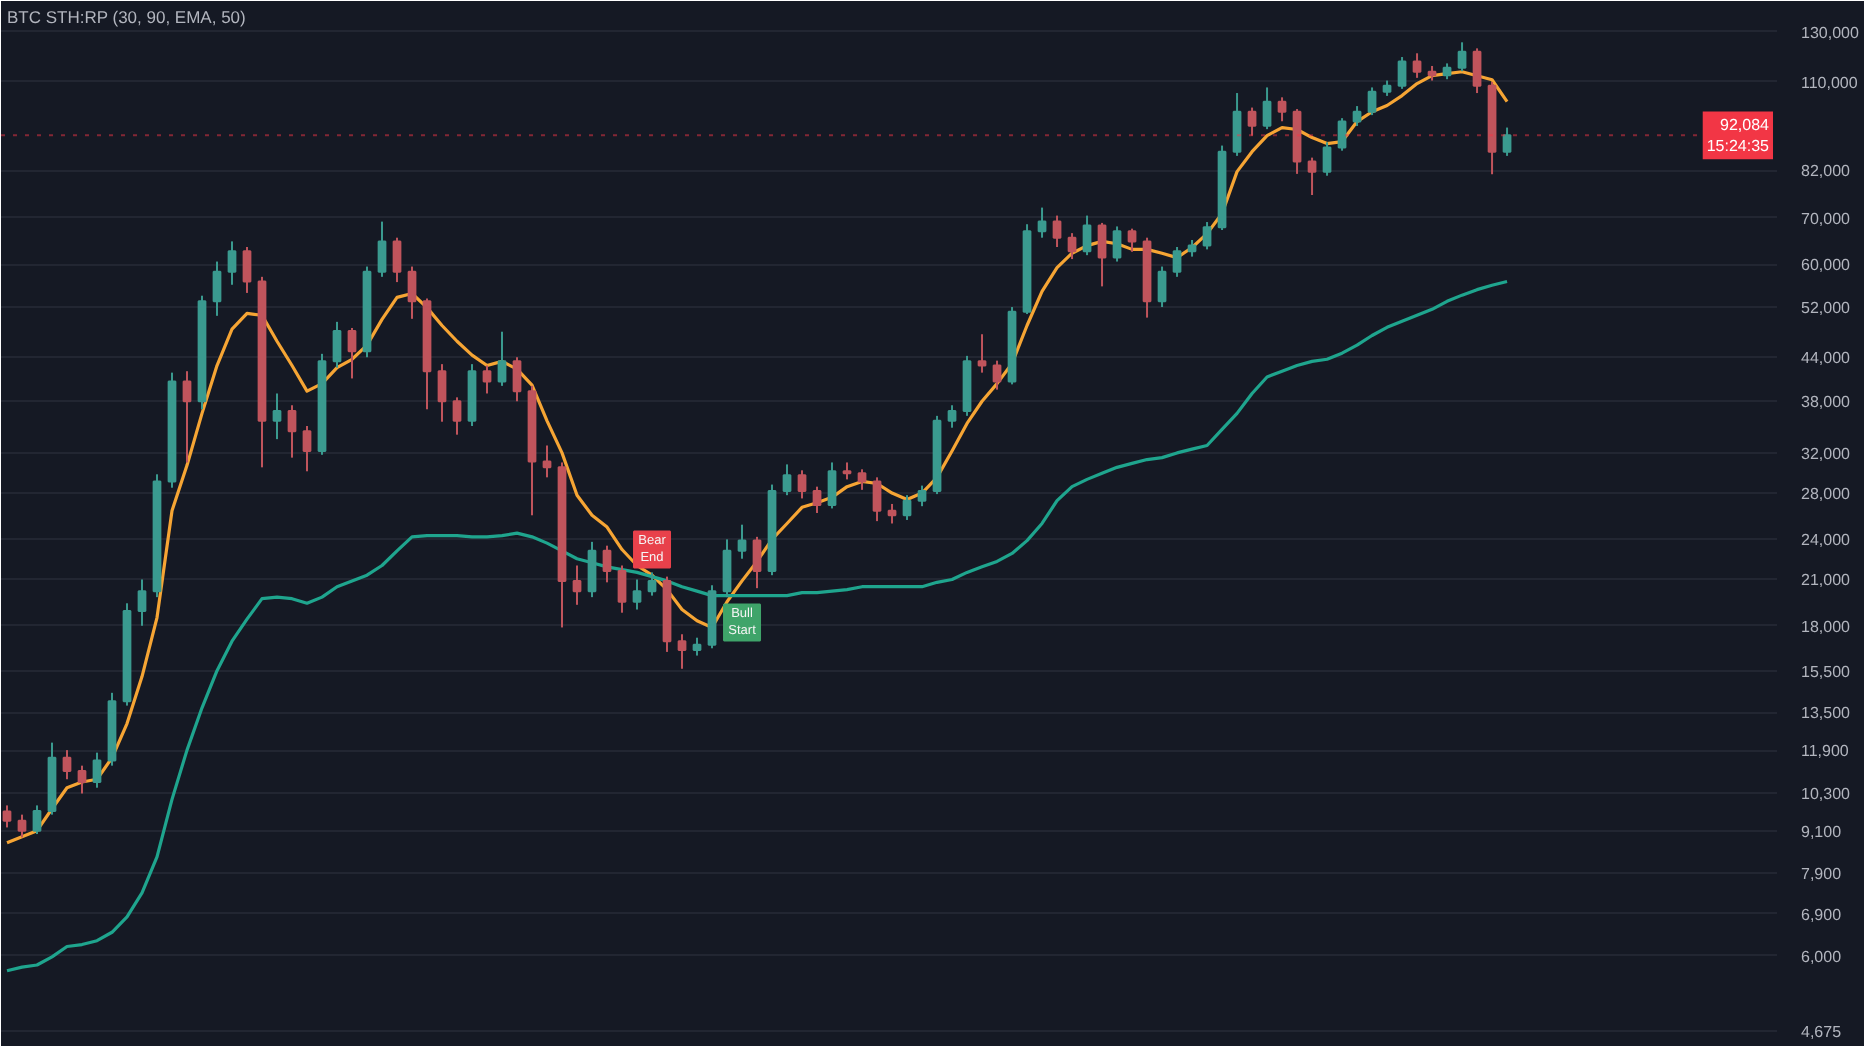  Describe the element at coordinates (1825, 751) in the screenshot. I see `y-tick-label: 11,900` at that location.